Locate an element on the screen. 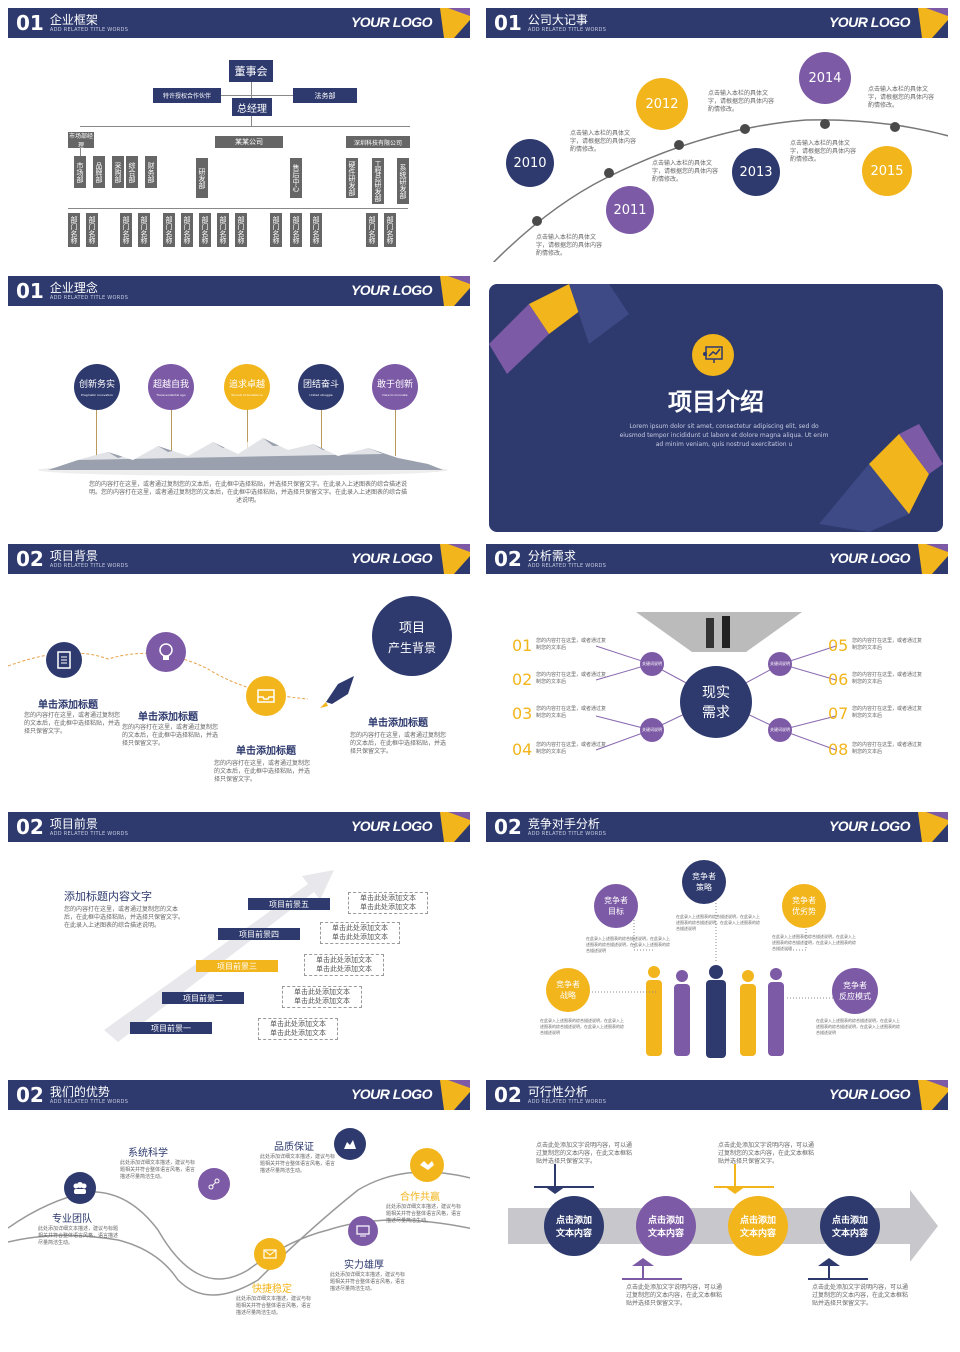 This screenshot has width=960, height=1352. advantage-title: 快捷稳定 is located at coordinates (272, 1289).